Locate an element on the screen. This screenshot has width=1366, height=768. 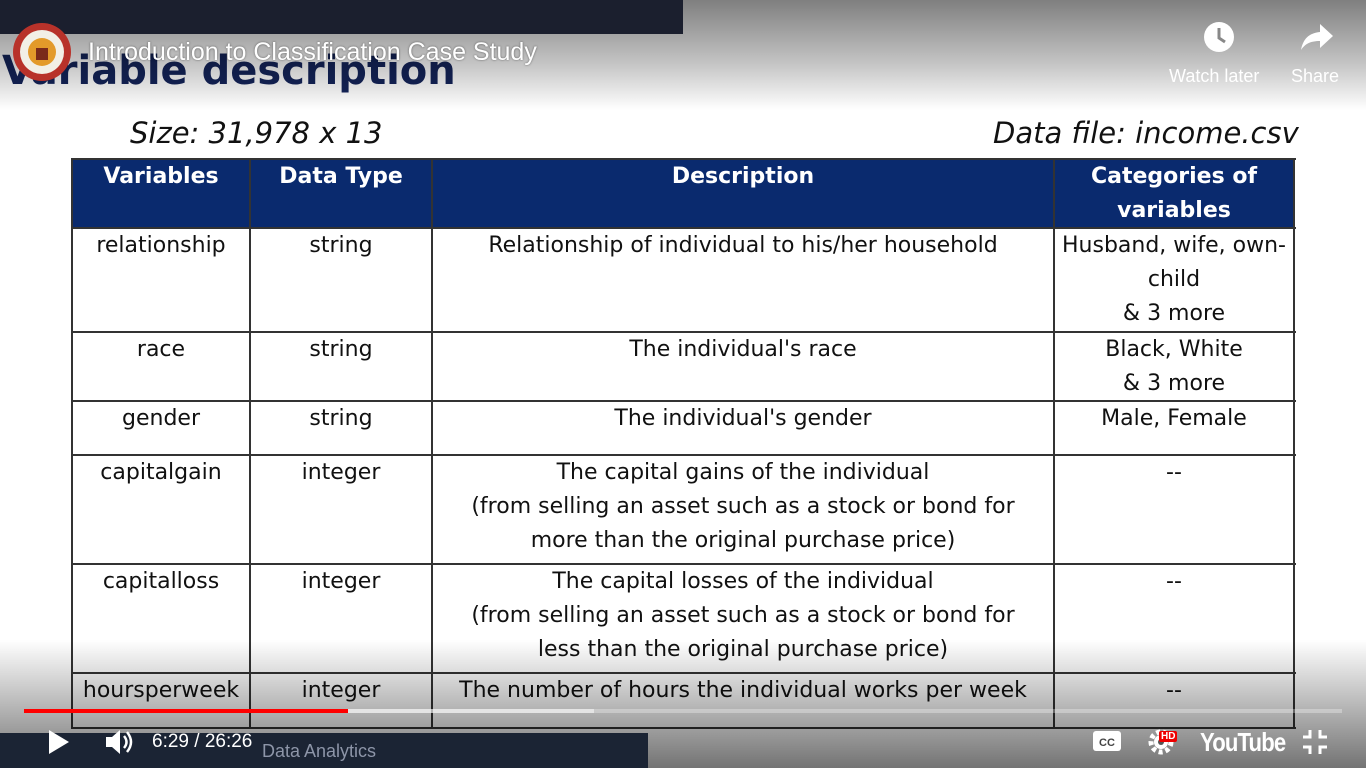
cell-line: child is located at coordinates (1174, 279).